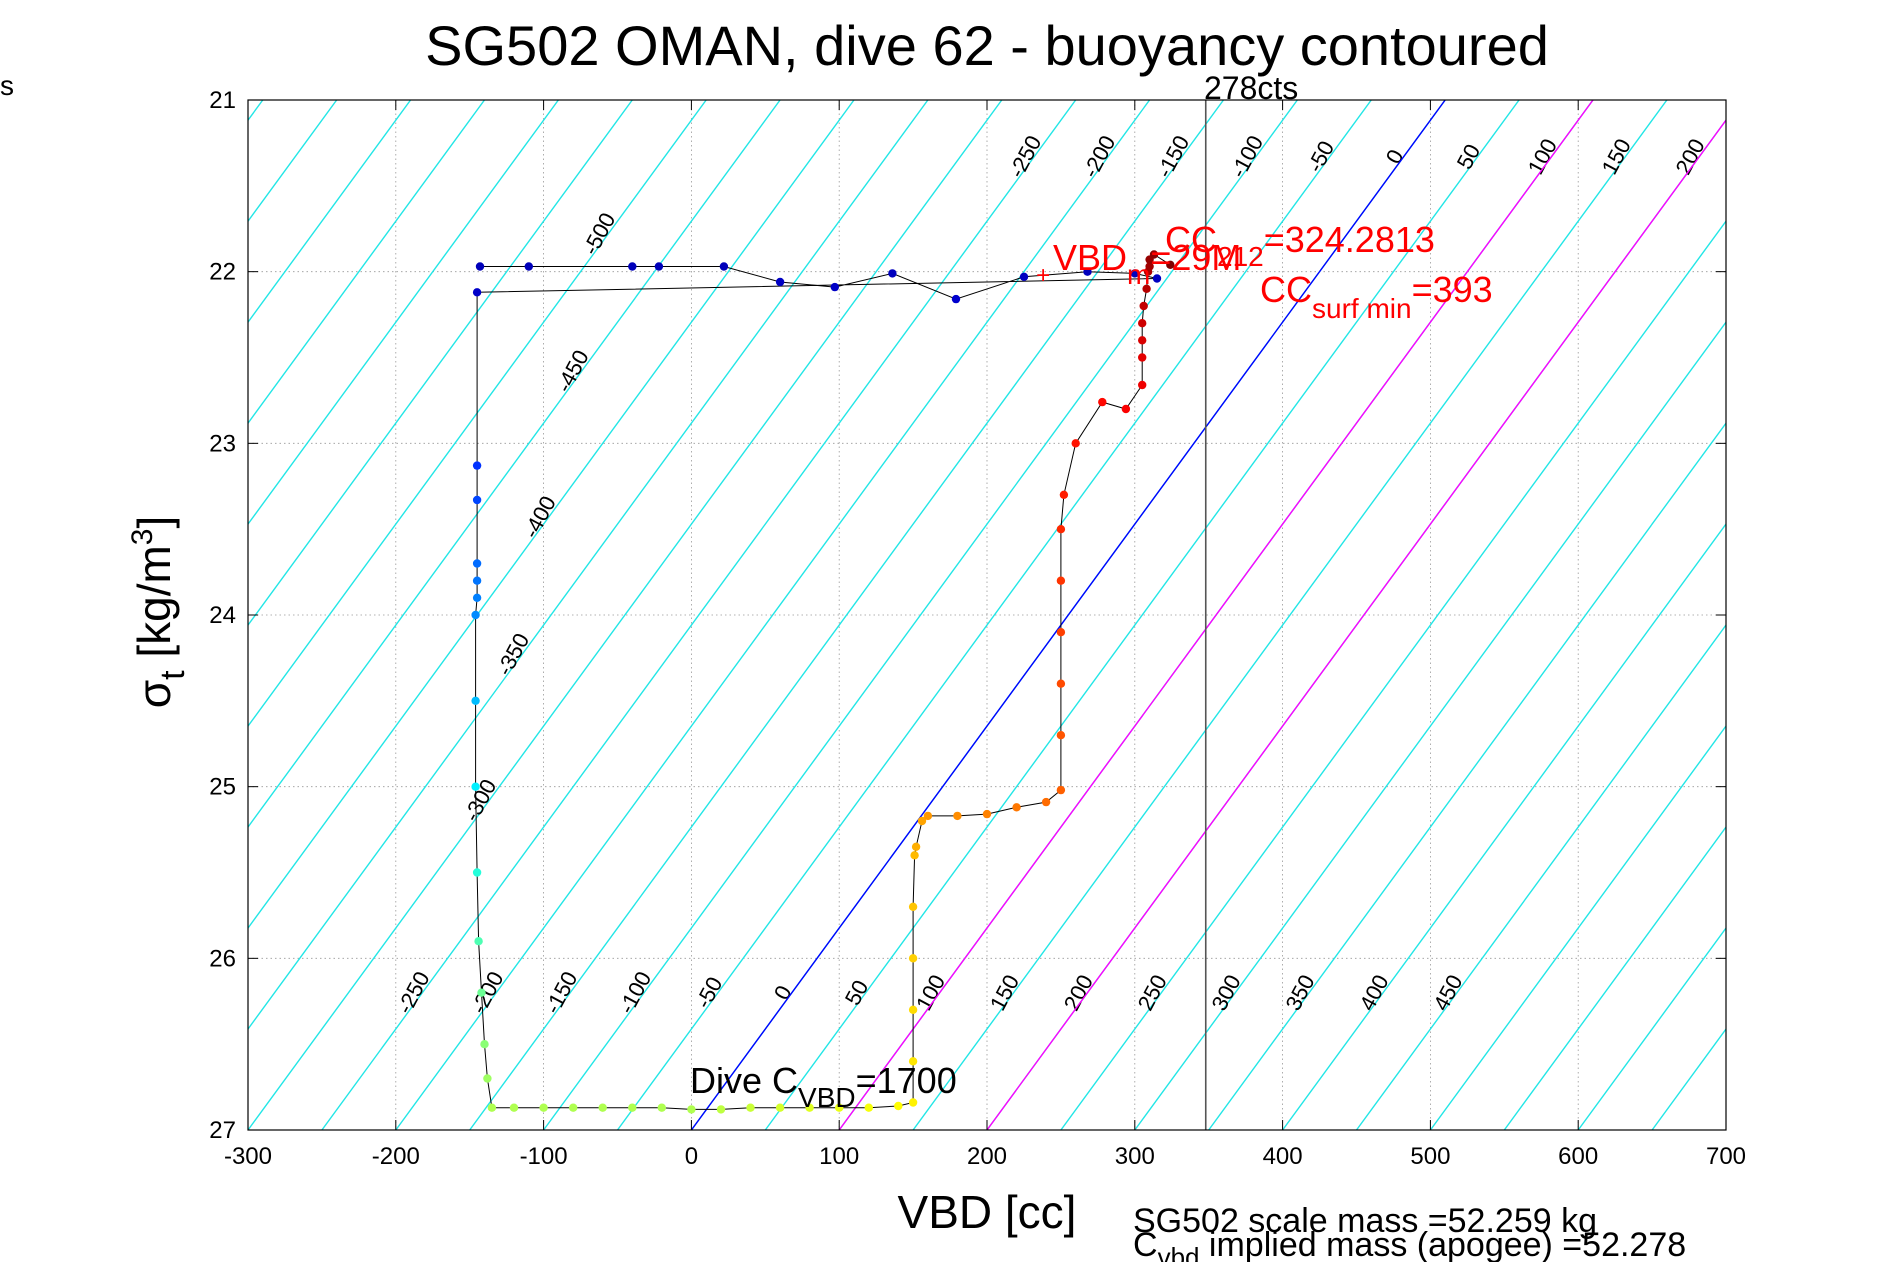 This screenshot has width=1891, height=1262. I want to click on x-tick-label: -200, so click(396, 1156).